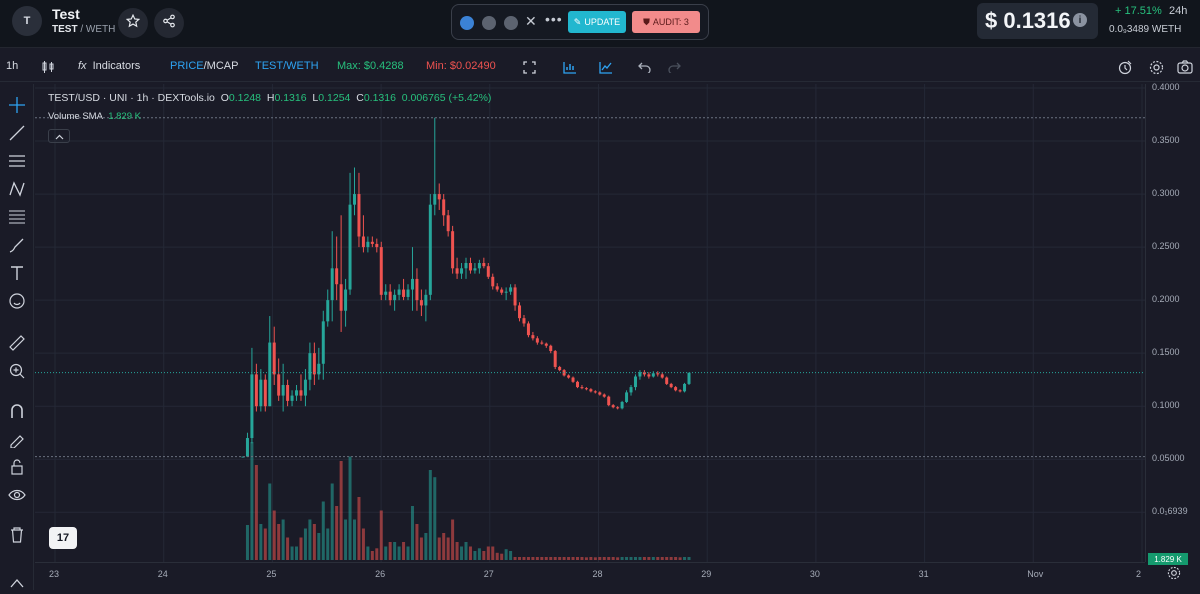  Describe the element at coordinates (1168, 458) in the screenshot. I see `price-tick-label: 0.05000` at that location.